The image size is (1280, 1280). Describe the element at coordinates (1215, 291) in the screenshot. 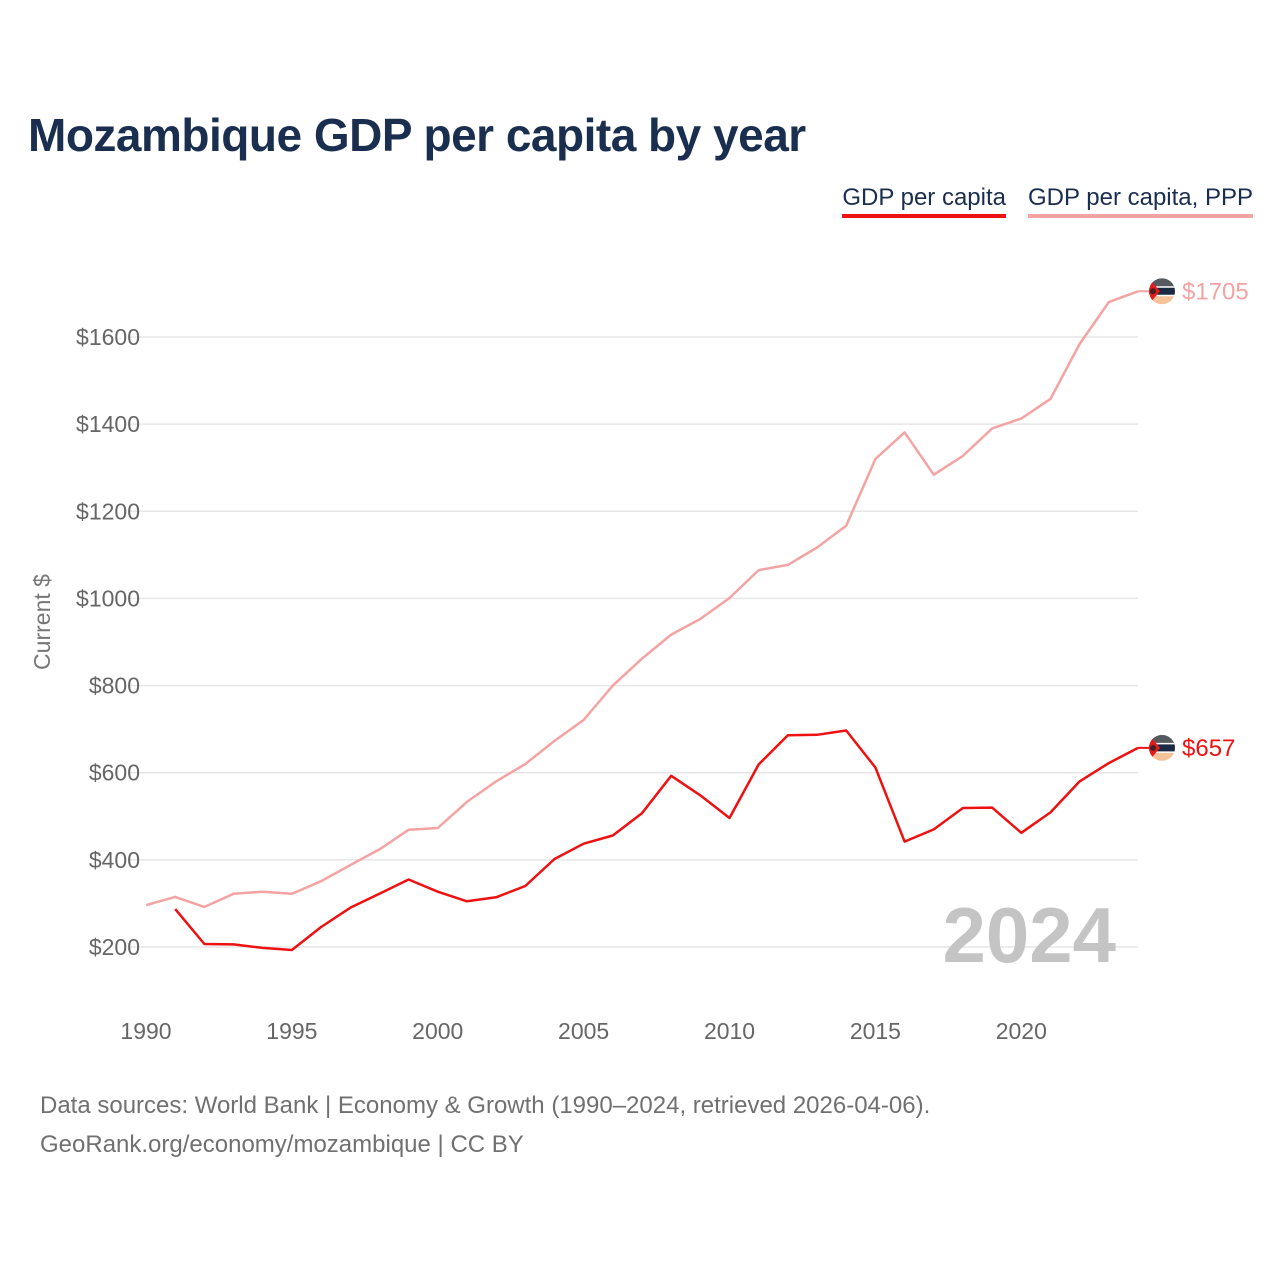

I see `end-value-label: $1705` at that location.